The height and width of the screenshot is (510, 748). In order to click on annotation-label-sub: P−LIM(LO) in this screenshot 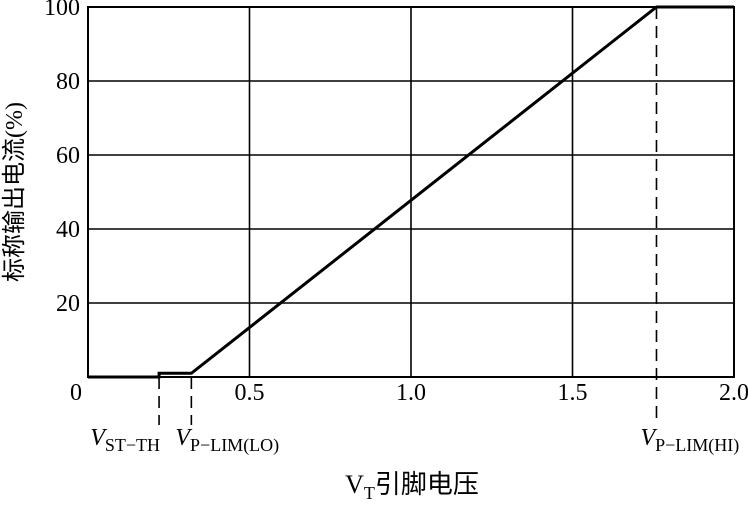, I will do `click(234, 445)`.